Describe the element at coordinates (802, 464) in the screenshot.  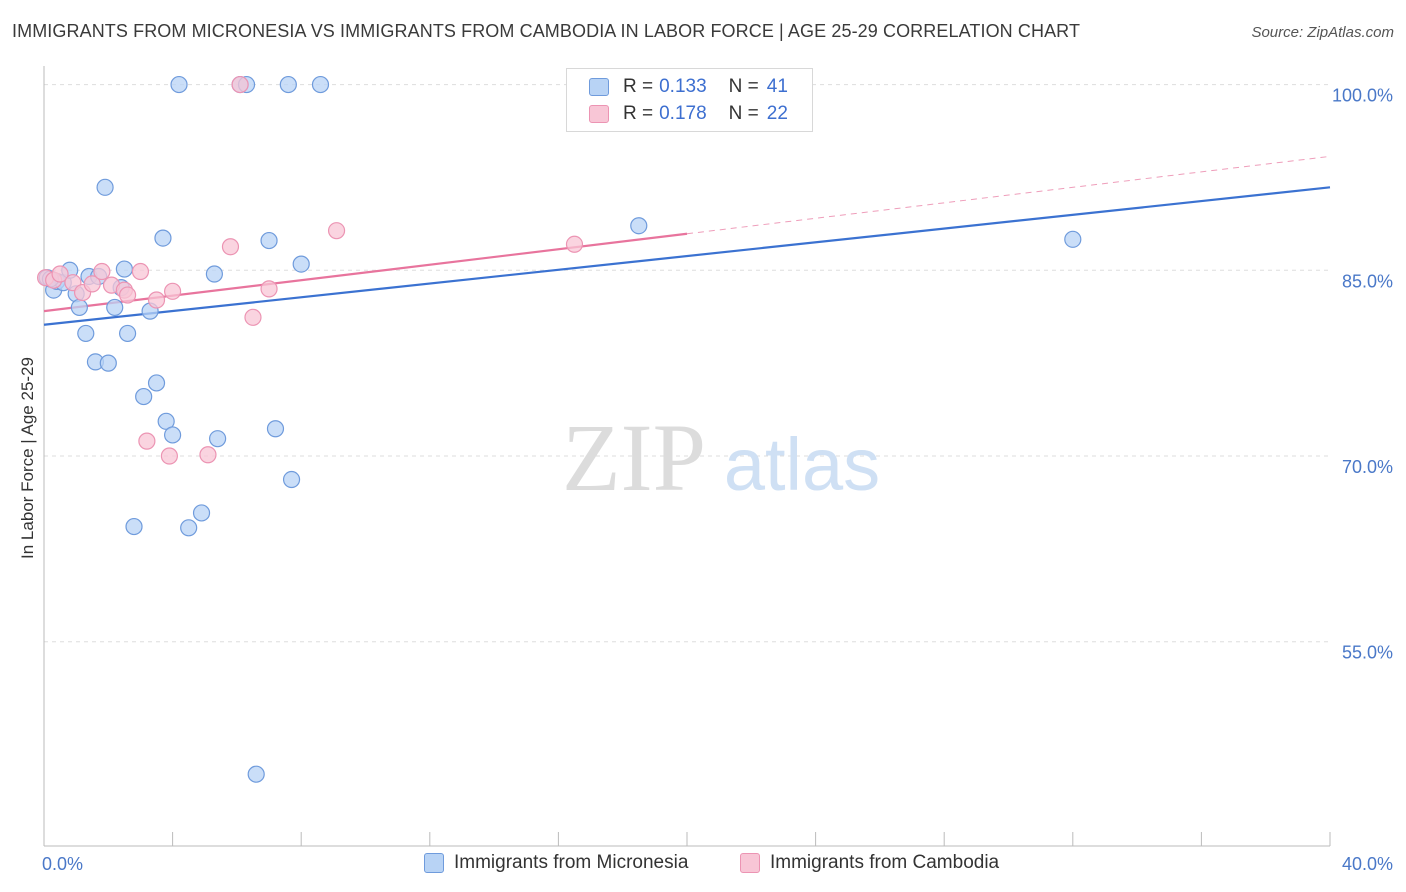
I see `watermark-atlas: atlas` at that location.